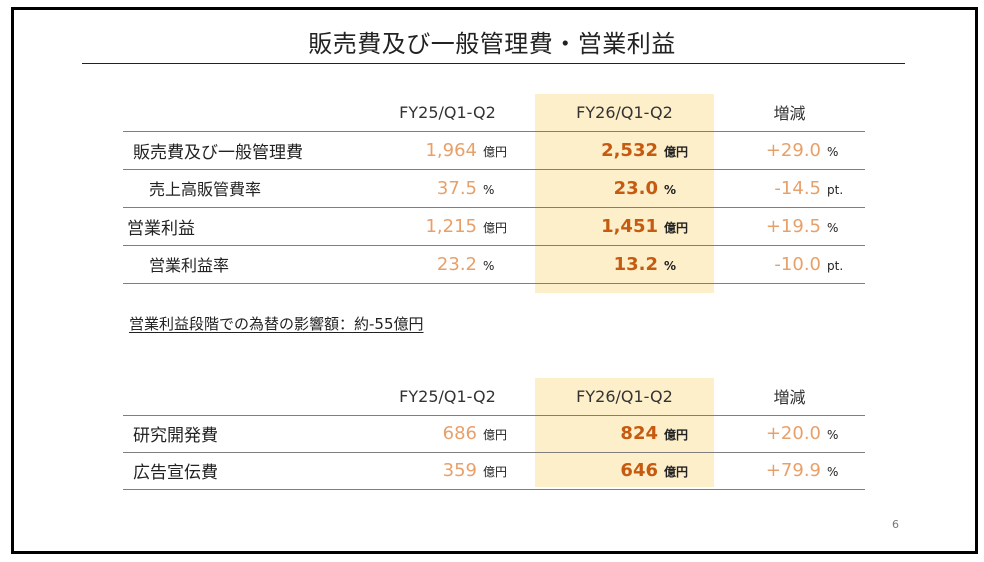  What do you see at coordinates (797, 264) in the screenshot?
I see `change-value: -10.0` at bounding box center [797, 264].